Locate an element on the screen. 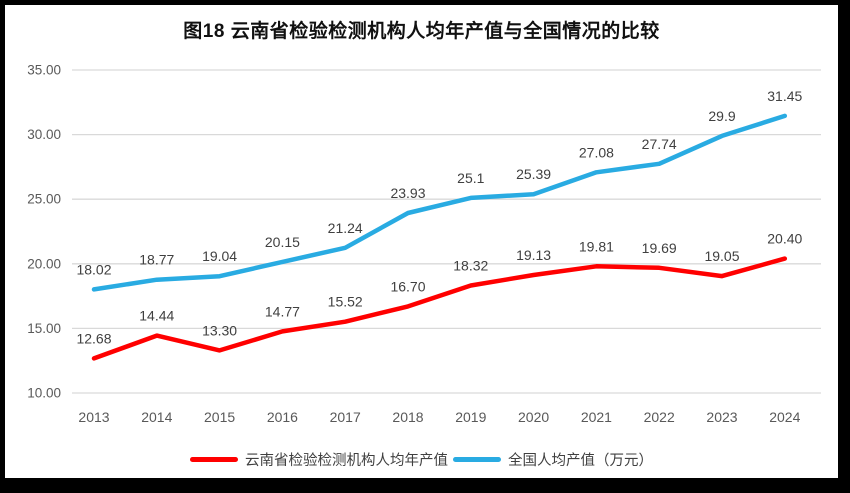  national-legend-label: 全国人均产值（万元） is located at coordinates (580, 460).